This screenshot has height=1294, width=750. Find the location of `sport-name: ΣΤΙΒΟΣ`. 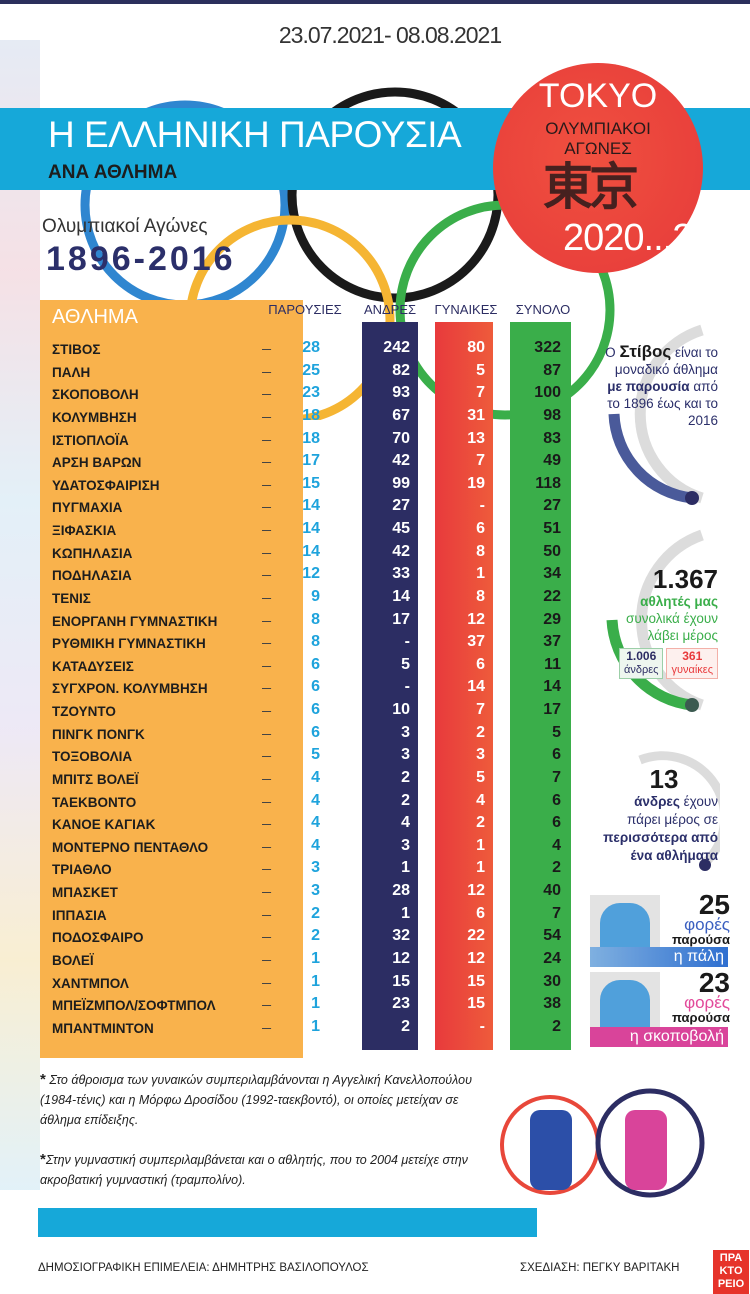

sport-name: ΣΤΙΒΟΣ is located at coordinates (76, 349).